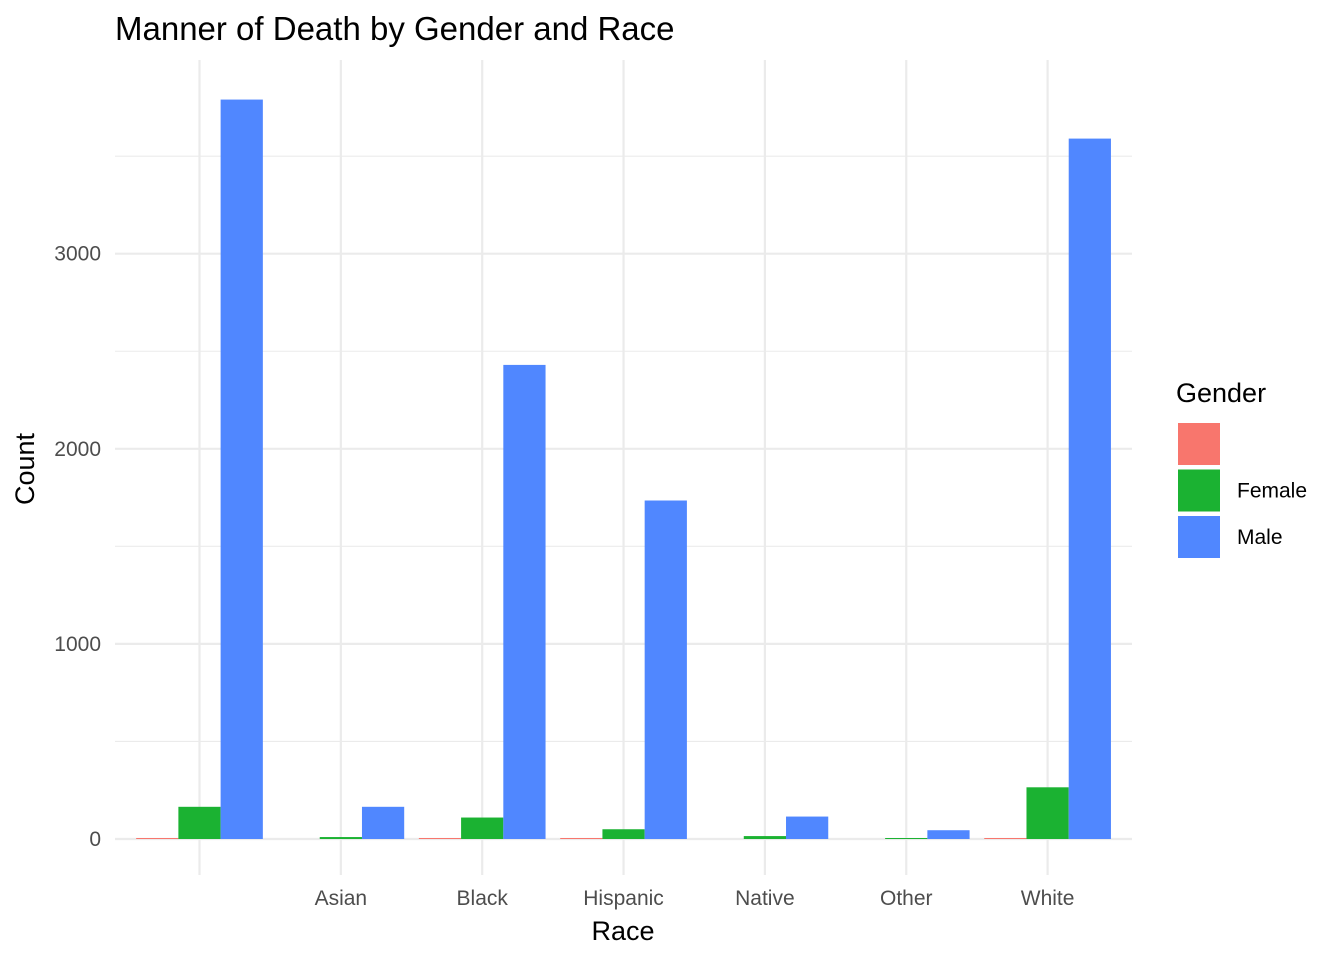  What do you see at coordinates (622, 931) in the screenshot?
I see `x-axis-title: Race` at bounding box center [622, 931].